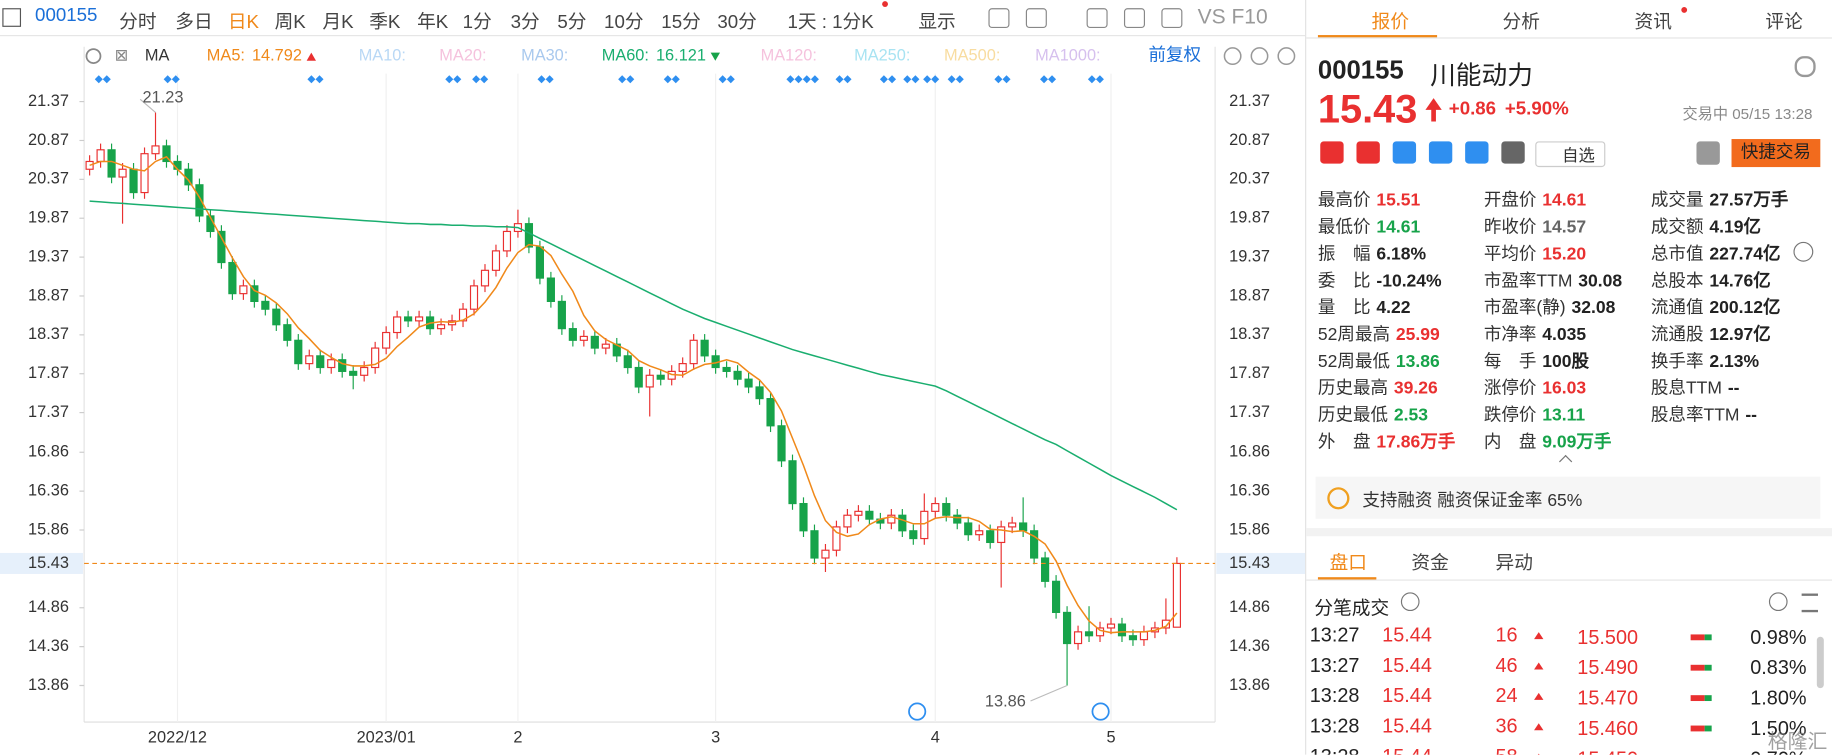 Image resolution: width=1832 pixels, height=755 pixels. Describe the element at coordinates (194, 22) in the screenshot. I see `period-tab: 多日` at that location.